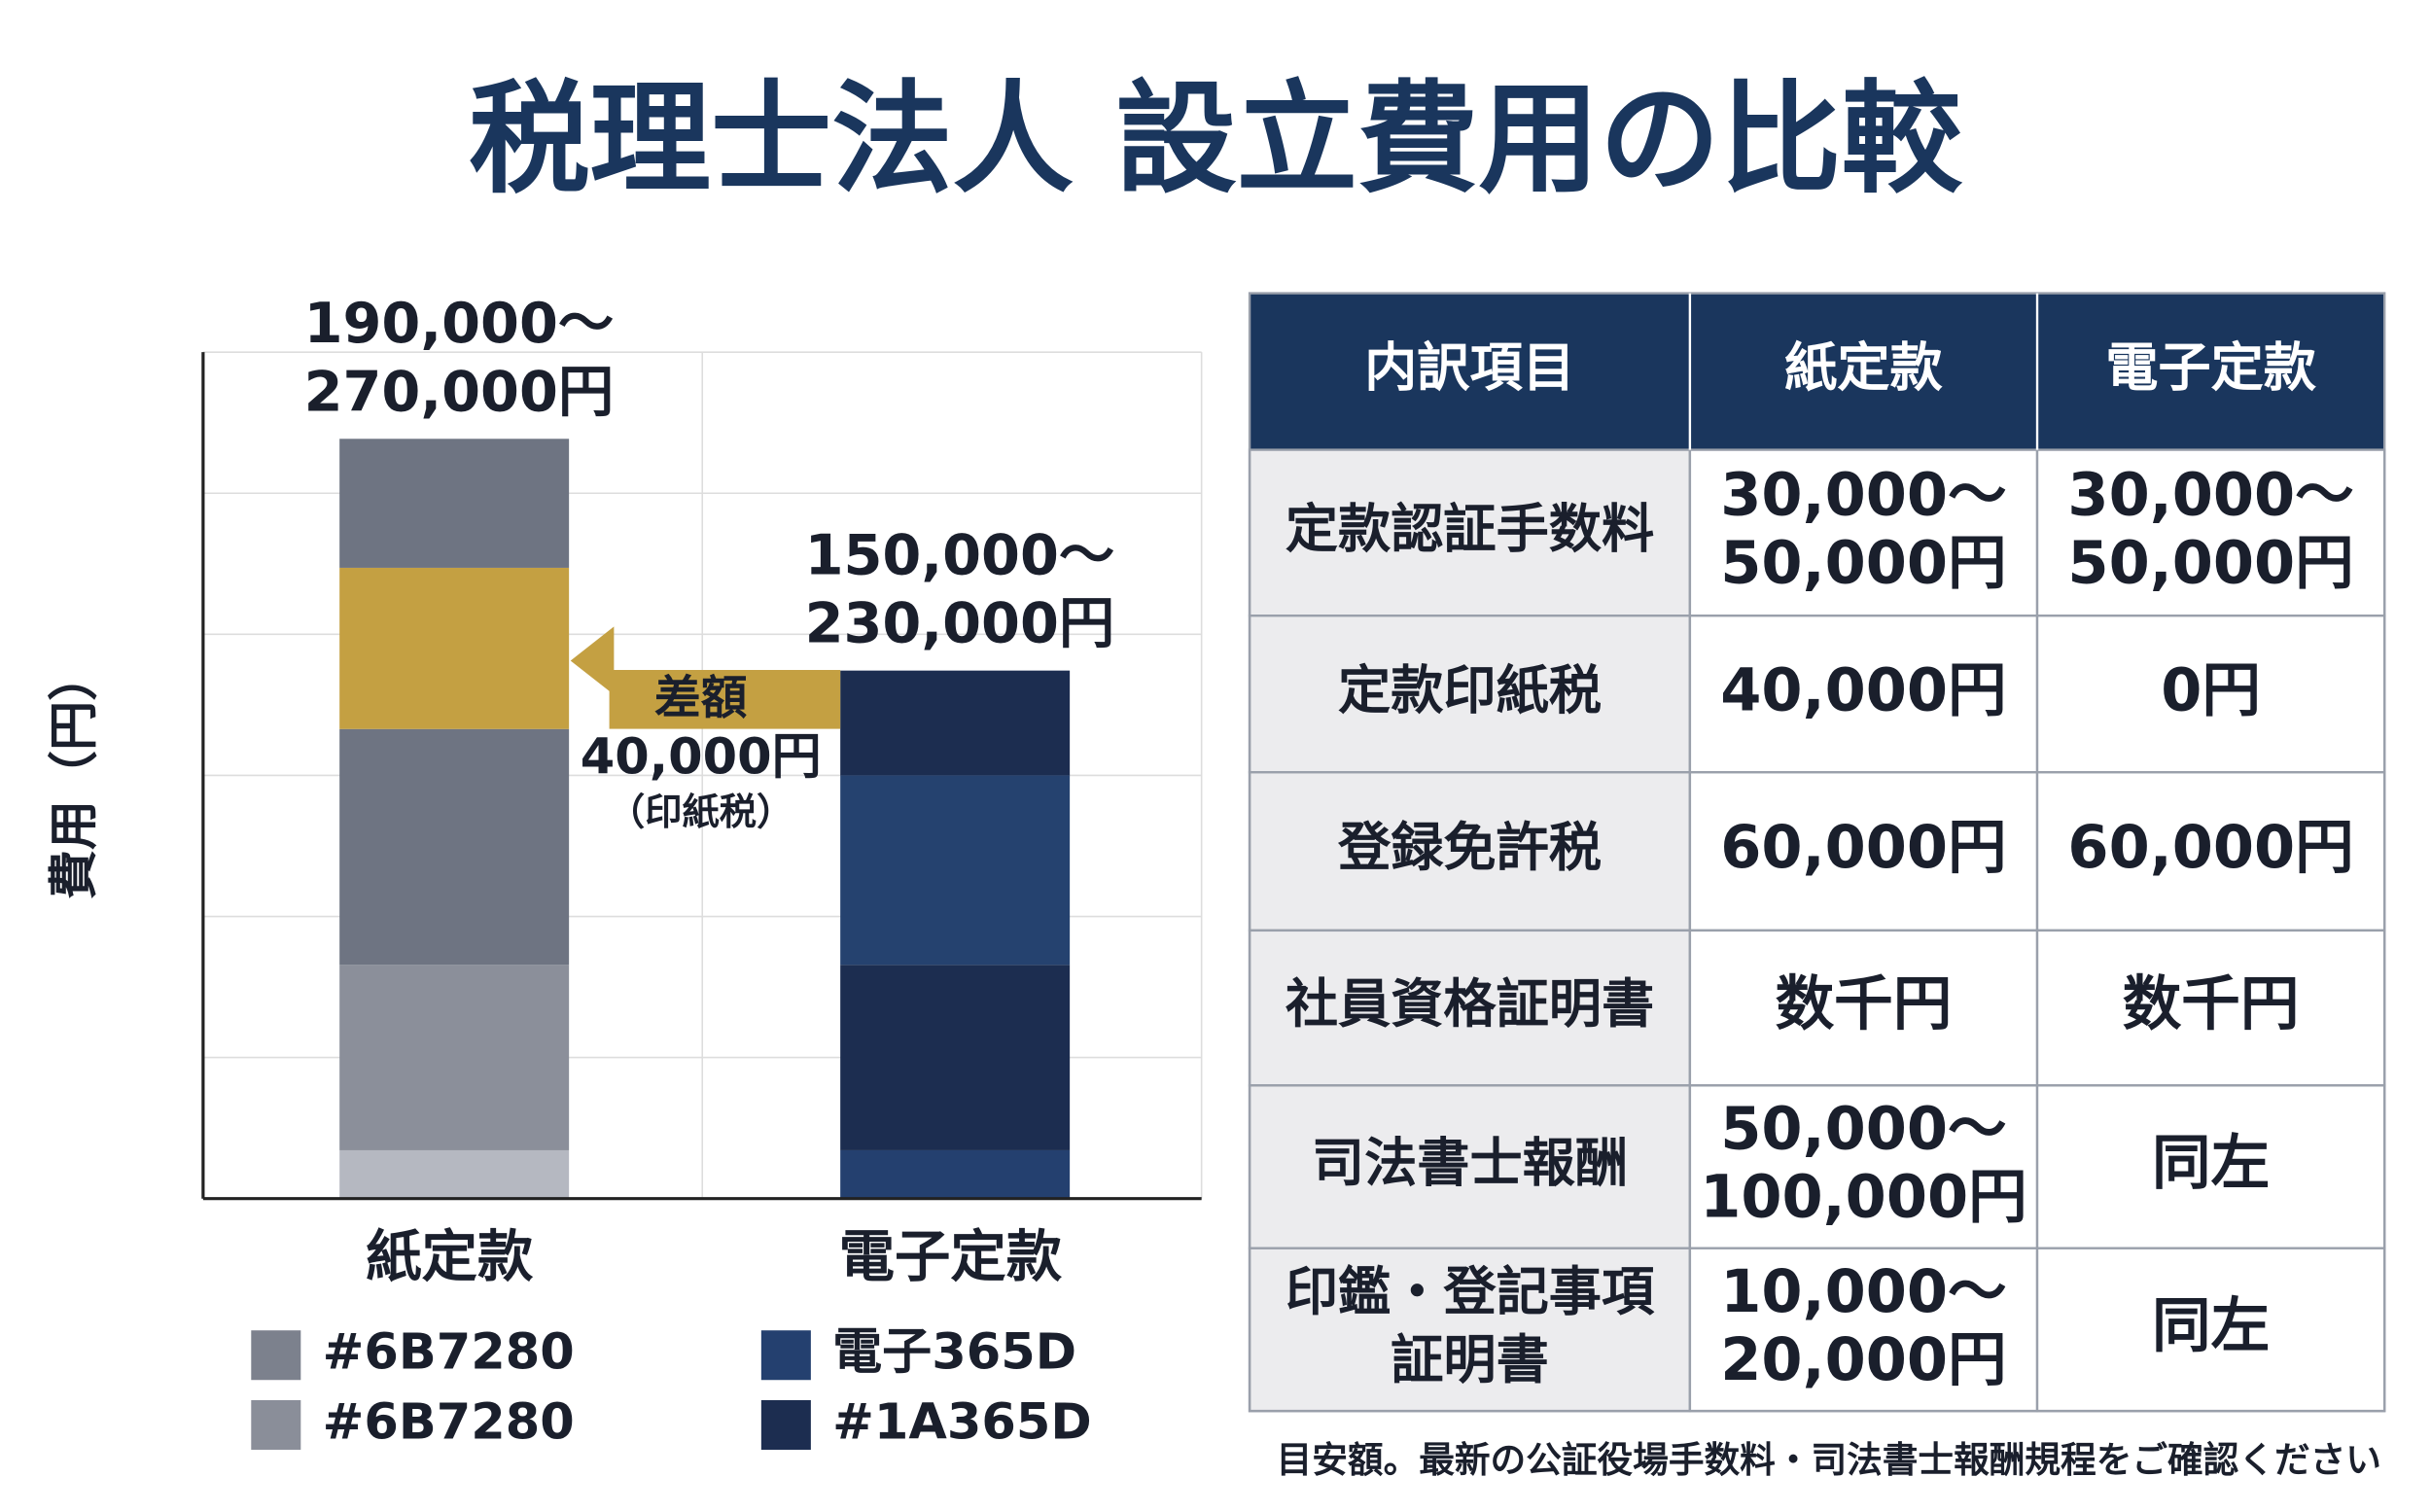 The height and width of the screenshot is (1512, 2431). What do you see at coordinates (1863, 690) in the screenshot?
I see `table-value: 40,000円` at bounding box center [1863, 690].